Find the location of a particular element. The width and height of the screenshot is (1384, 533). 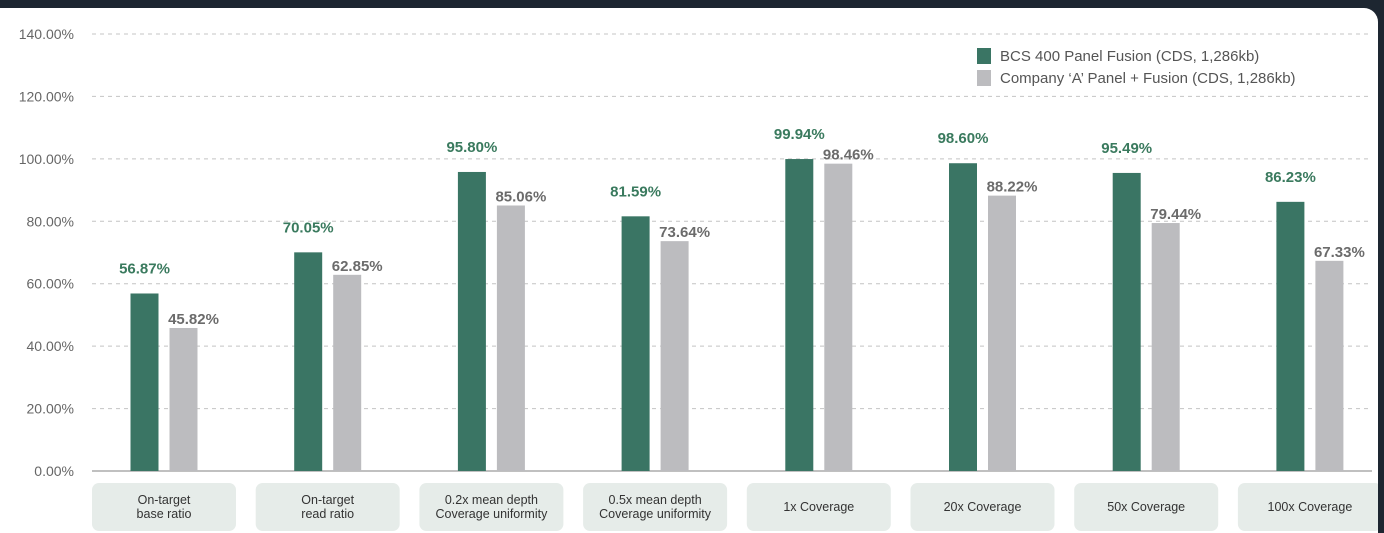

data-label-series-1: 56.87% is located at coordinates (144, 268).